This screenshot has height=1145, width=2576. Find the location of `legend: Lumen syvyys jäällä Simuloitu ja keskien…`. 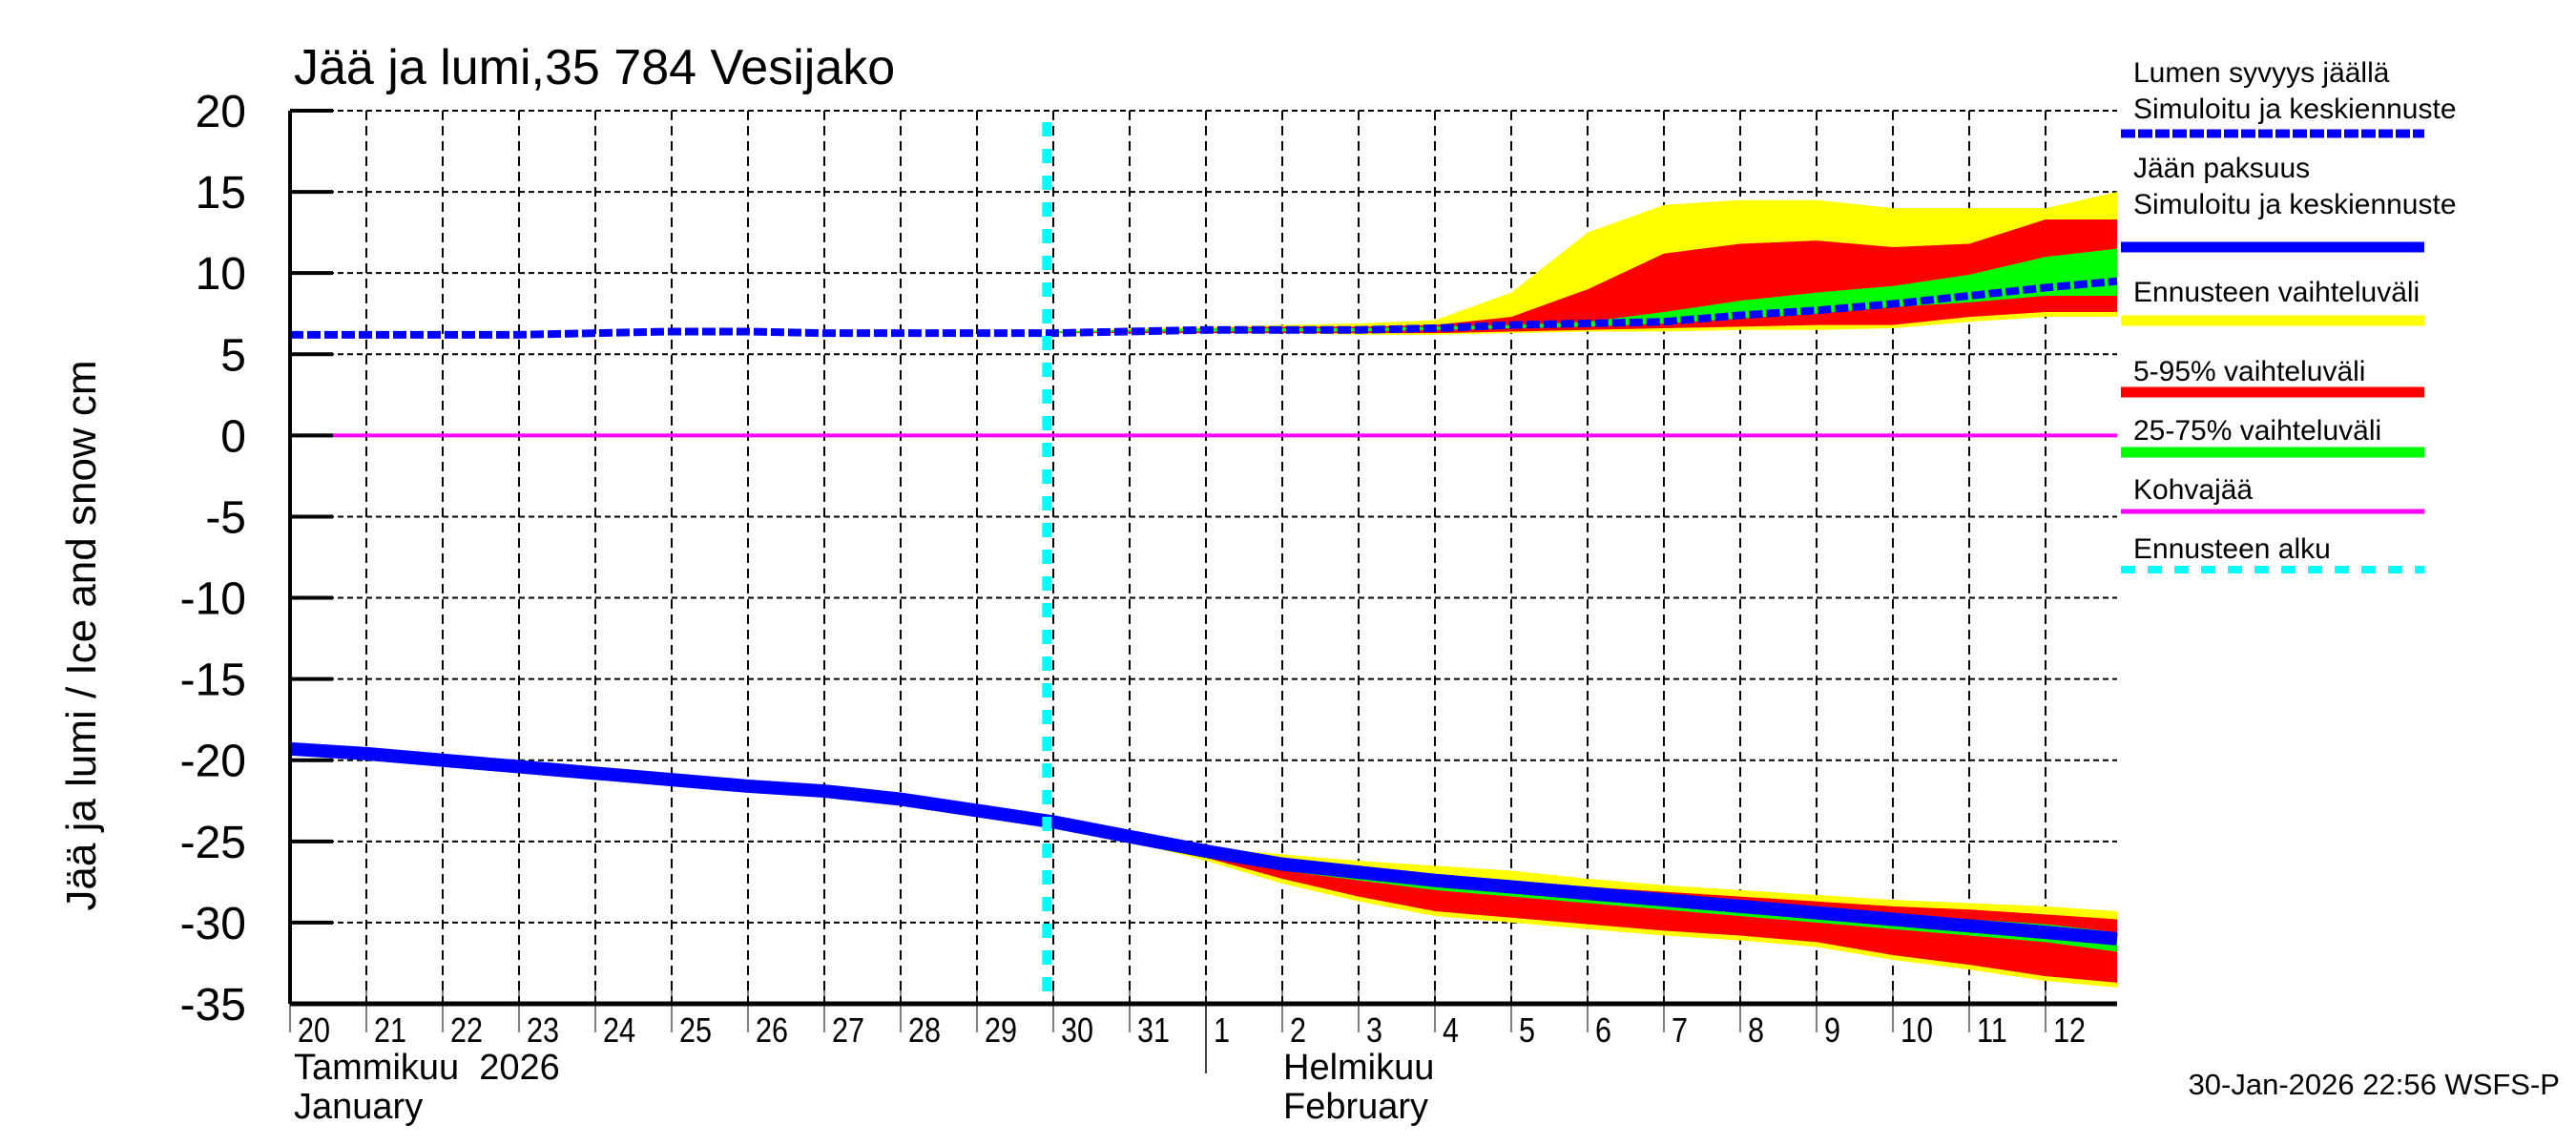

legend: Lumen syvyys jäällä Simuloitu ja keskien… is located at coordinates (2289, 315).